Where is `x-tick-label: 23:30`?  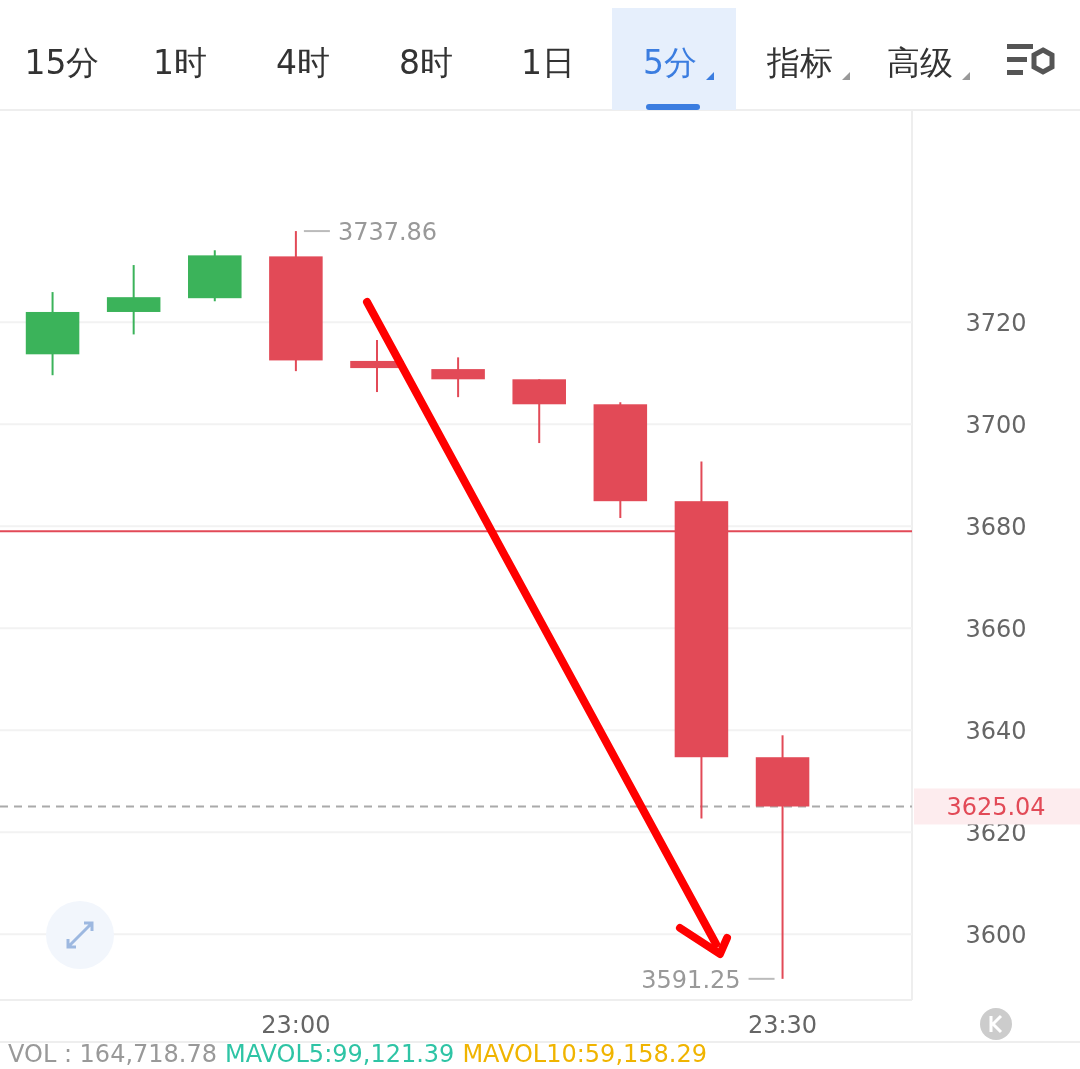 x-tick-label: 23:30 is located at coordinates (782, 1025).